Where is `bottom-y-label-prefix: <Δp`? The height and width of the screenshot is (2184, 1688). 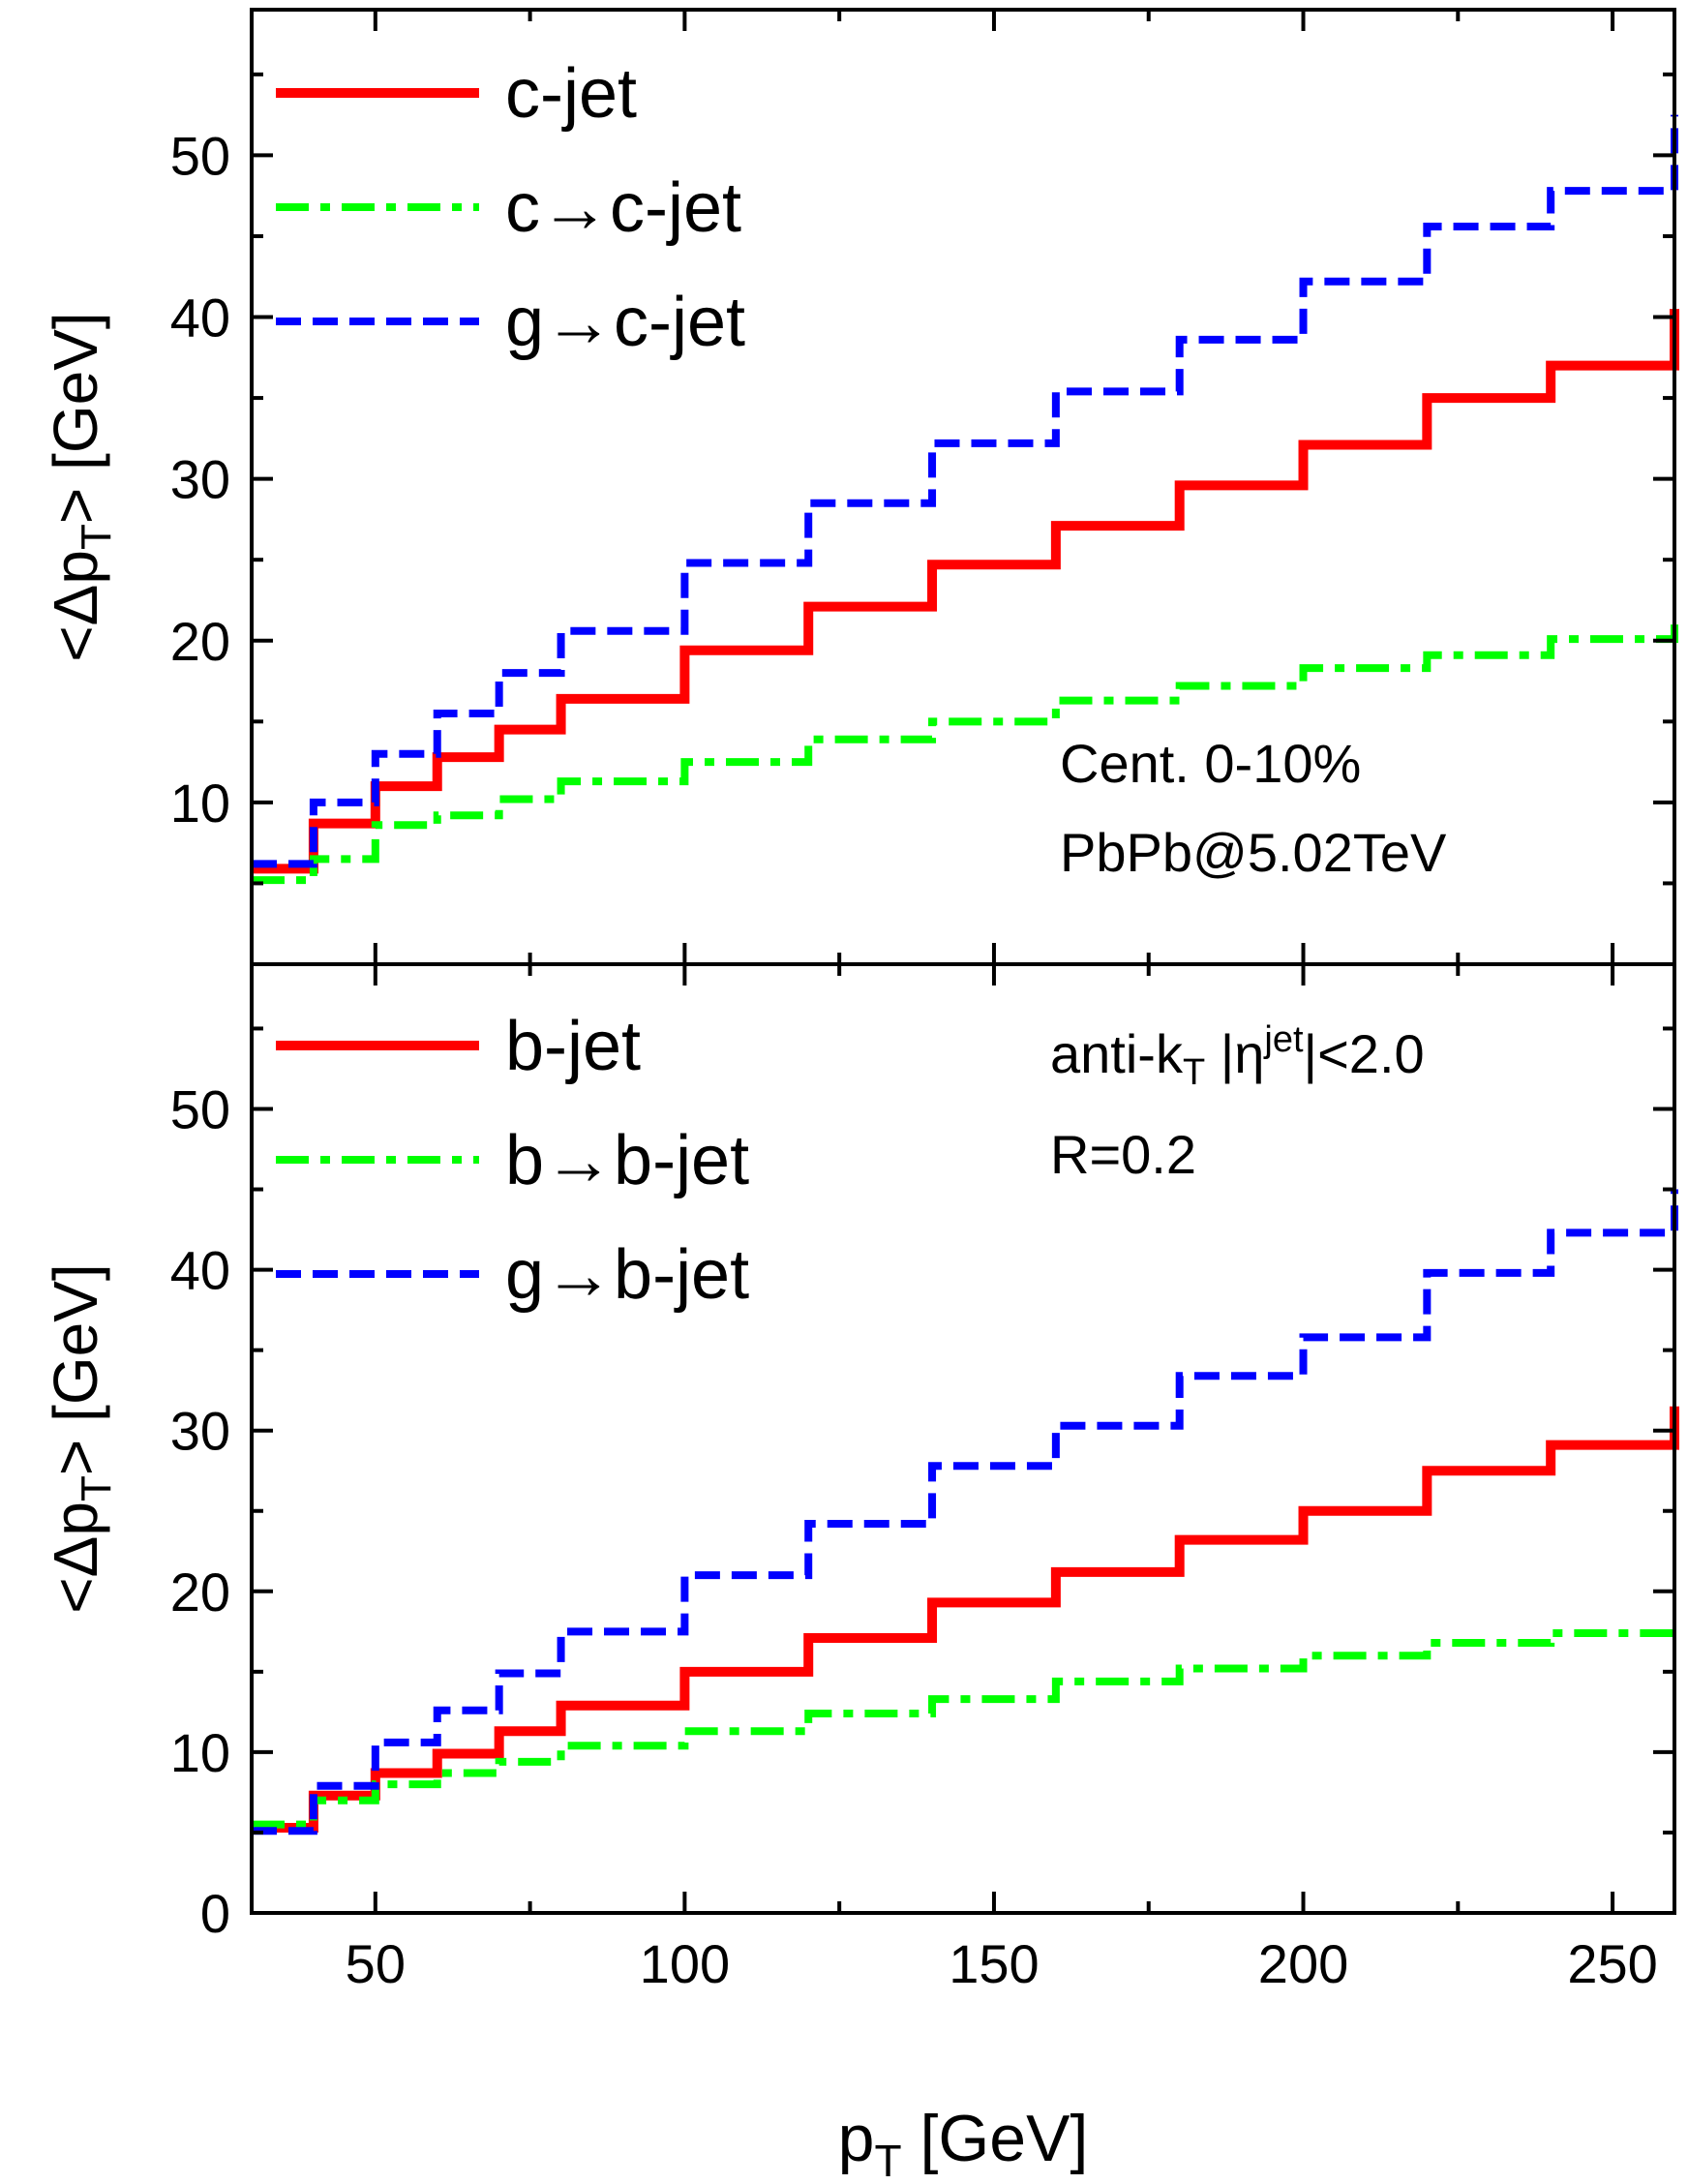
bottom-y-label-prefix: <Δp is located at coordinates (75, 1558).